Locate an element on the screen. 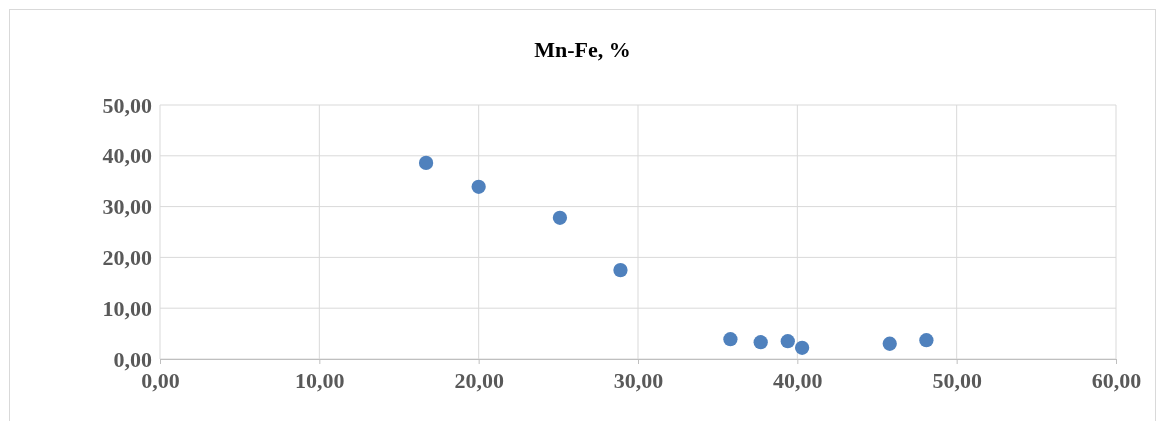 The image size is (1165, 421). x-tick-label: 20,00 is located at coordinates (479, 380).